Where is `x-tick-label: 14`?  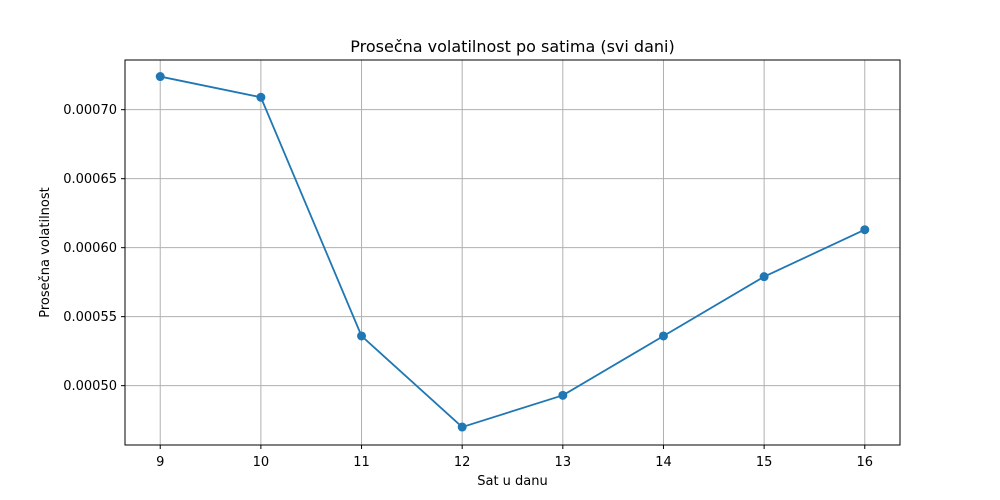 x-tick-label: 14 is located at coordinates (663, 462).